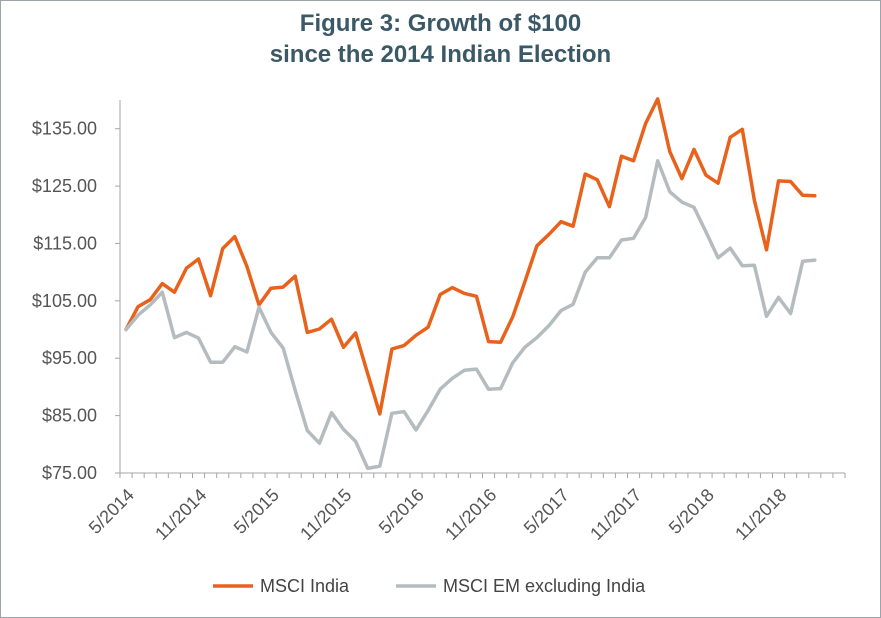 The width and height of the screenshot is (881, 618). I want to click on y-tick-label: $85.00, so click(69, 416).